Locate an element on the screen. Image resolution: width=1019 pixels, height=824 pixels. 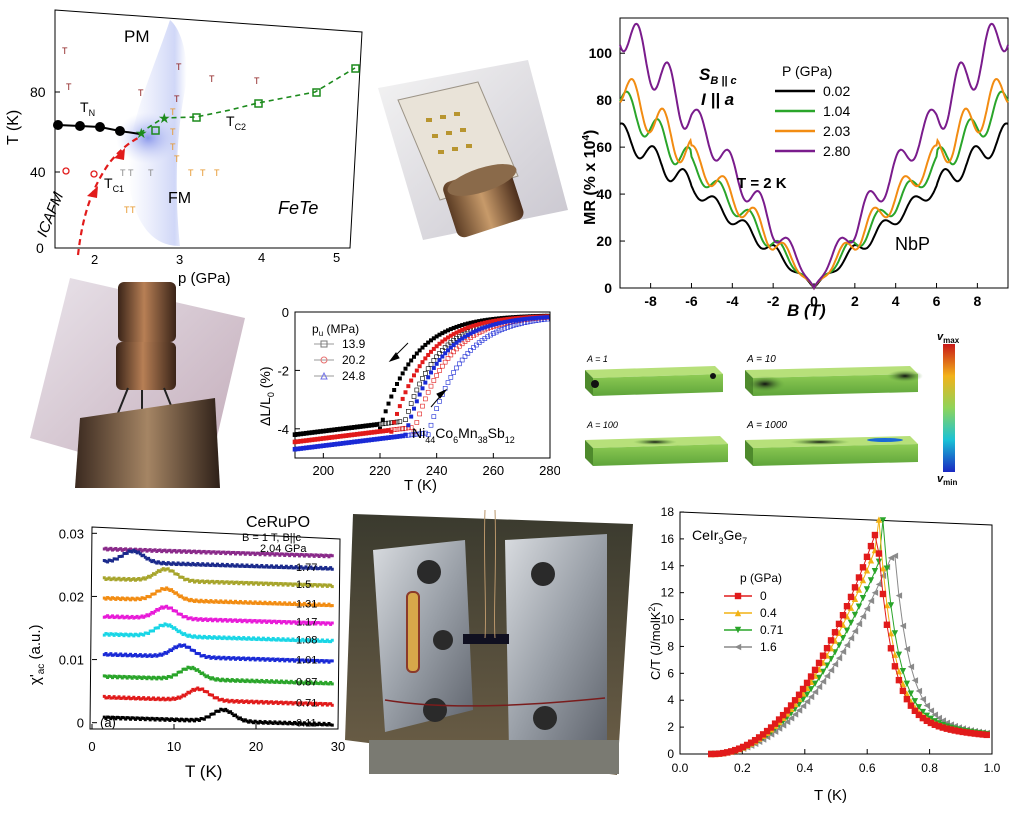
celr-legend-label: 1.6 is located at coordinates (768, 647).